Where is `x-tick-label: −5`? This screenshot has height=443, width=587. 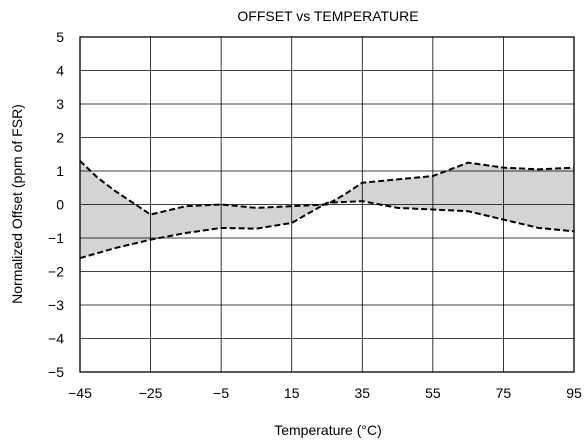
x-tick-label: −5 is located at coordinates (221, 393).